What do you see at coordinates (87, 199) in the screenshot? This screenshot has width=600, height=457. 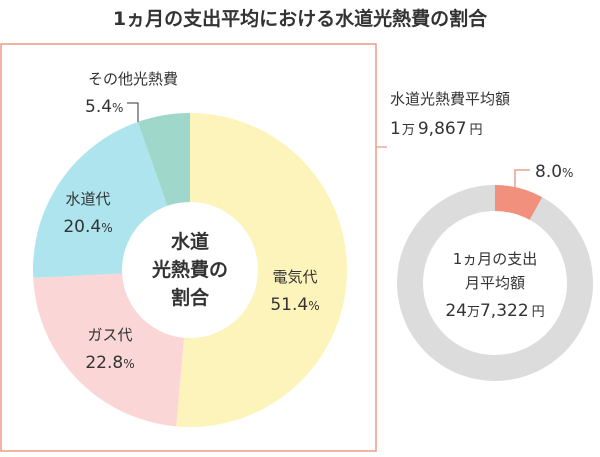 I see `slice-label-water: 水道代` at bounding box center [87, 199].